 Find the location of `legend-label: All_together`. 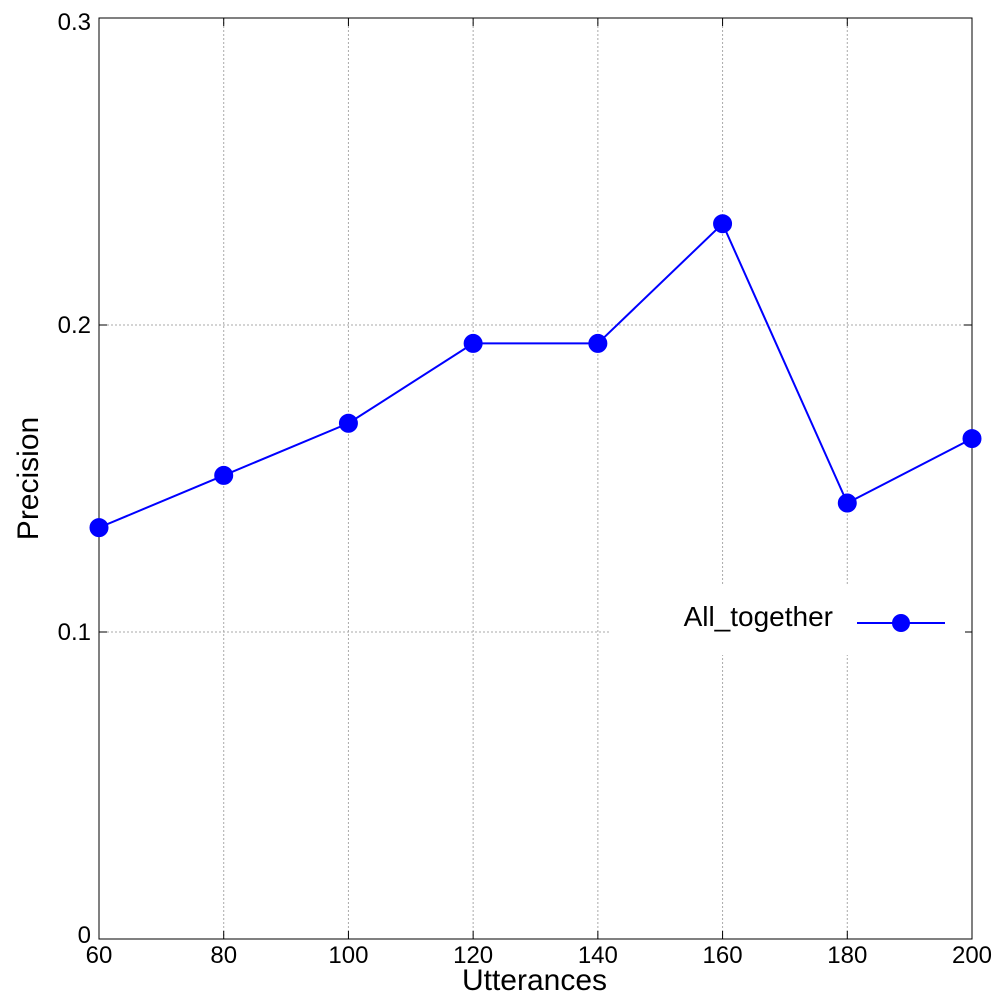

legend-label: All_together is located at coordinates (758, 616).